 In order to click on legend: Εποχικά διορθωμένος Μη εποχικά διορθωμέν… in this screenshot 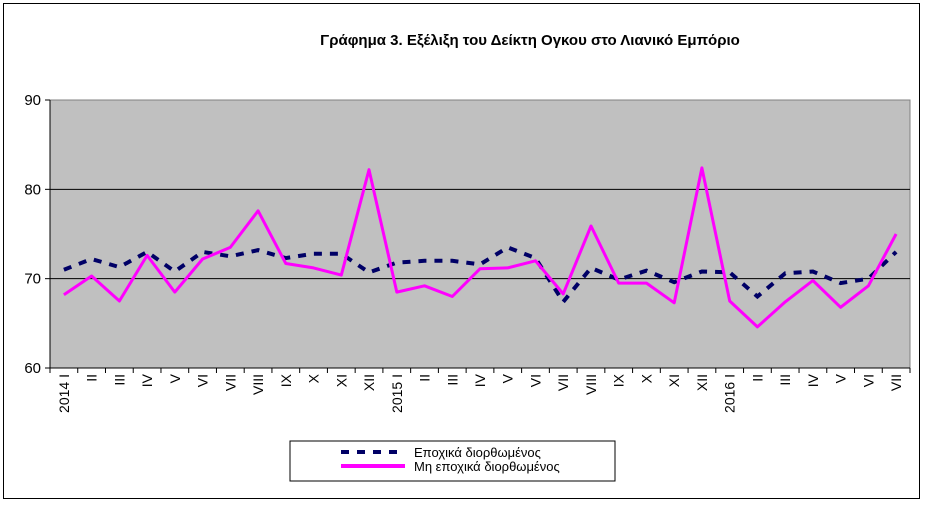, I will do `click(452, 461)`.